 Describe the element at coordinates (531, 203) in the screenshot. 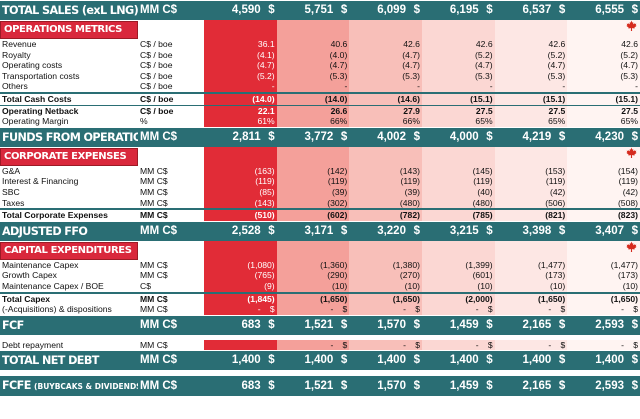

I see `value-cell: (506)` at that location.